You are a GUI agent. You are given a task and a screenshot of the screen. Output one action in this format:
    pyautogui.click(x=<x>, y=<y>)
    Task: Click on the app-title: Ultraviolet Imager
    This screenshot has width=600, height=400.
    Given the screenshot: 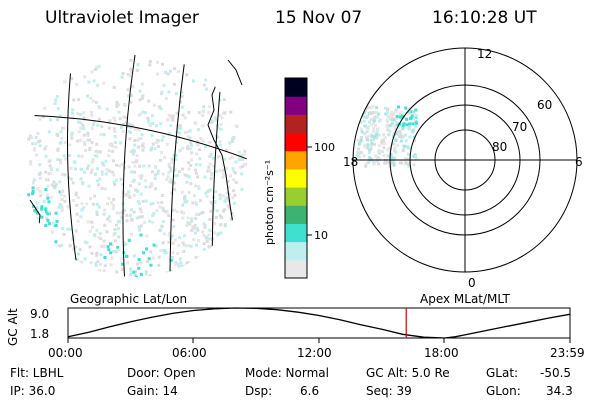 What is the action you would take?
    pyautogui.click(x=122, y=18)
    